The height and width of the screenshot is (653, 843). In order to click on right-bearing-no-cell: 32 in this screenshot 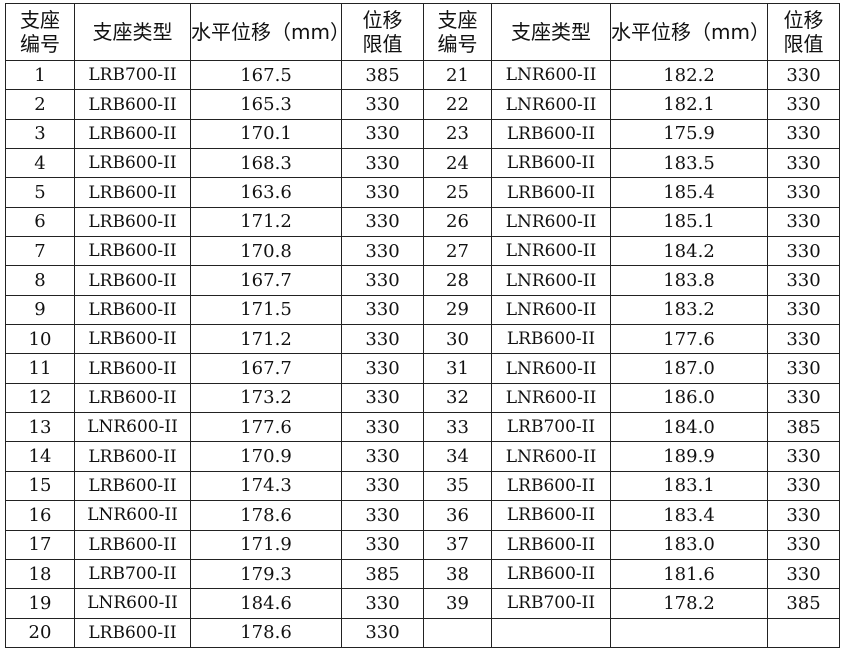, I will do `click(457, 398)`.